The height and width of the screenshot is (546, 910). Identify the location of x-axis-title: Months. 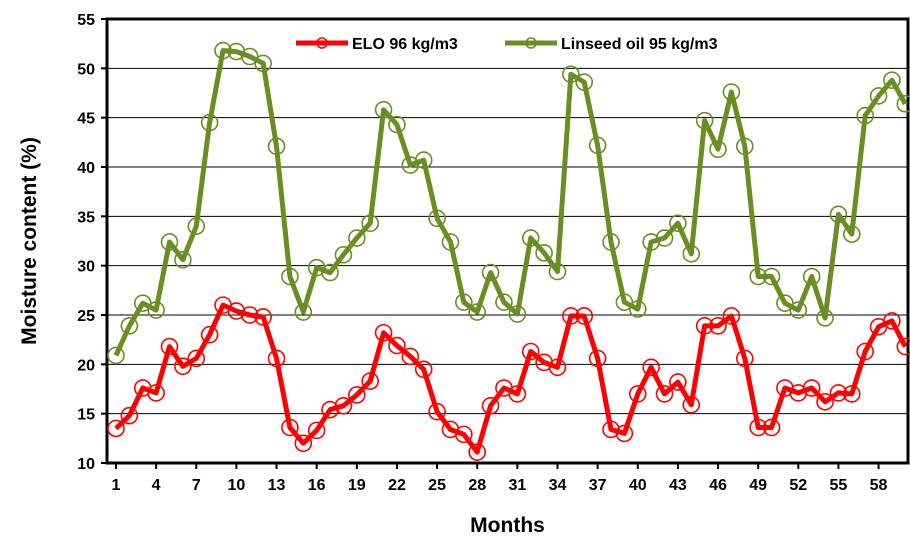
(507, 525).